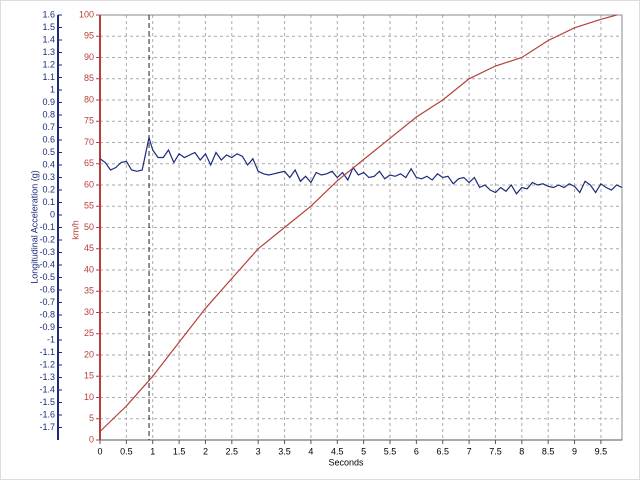  Describe the element at coordinates (284, 451) in the screenshot. I see `x-tick-label: 3.5` at that location.